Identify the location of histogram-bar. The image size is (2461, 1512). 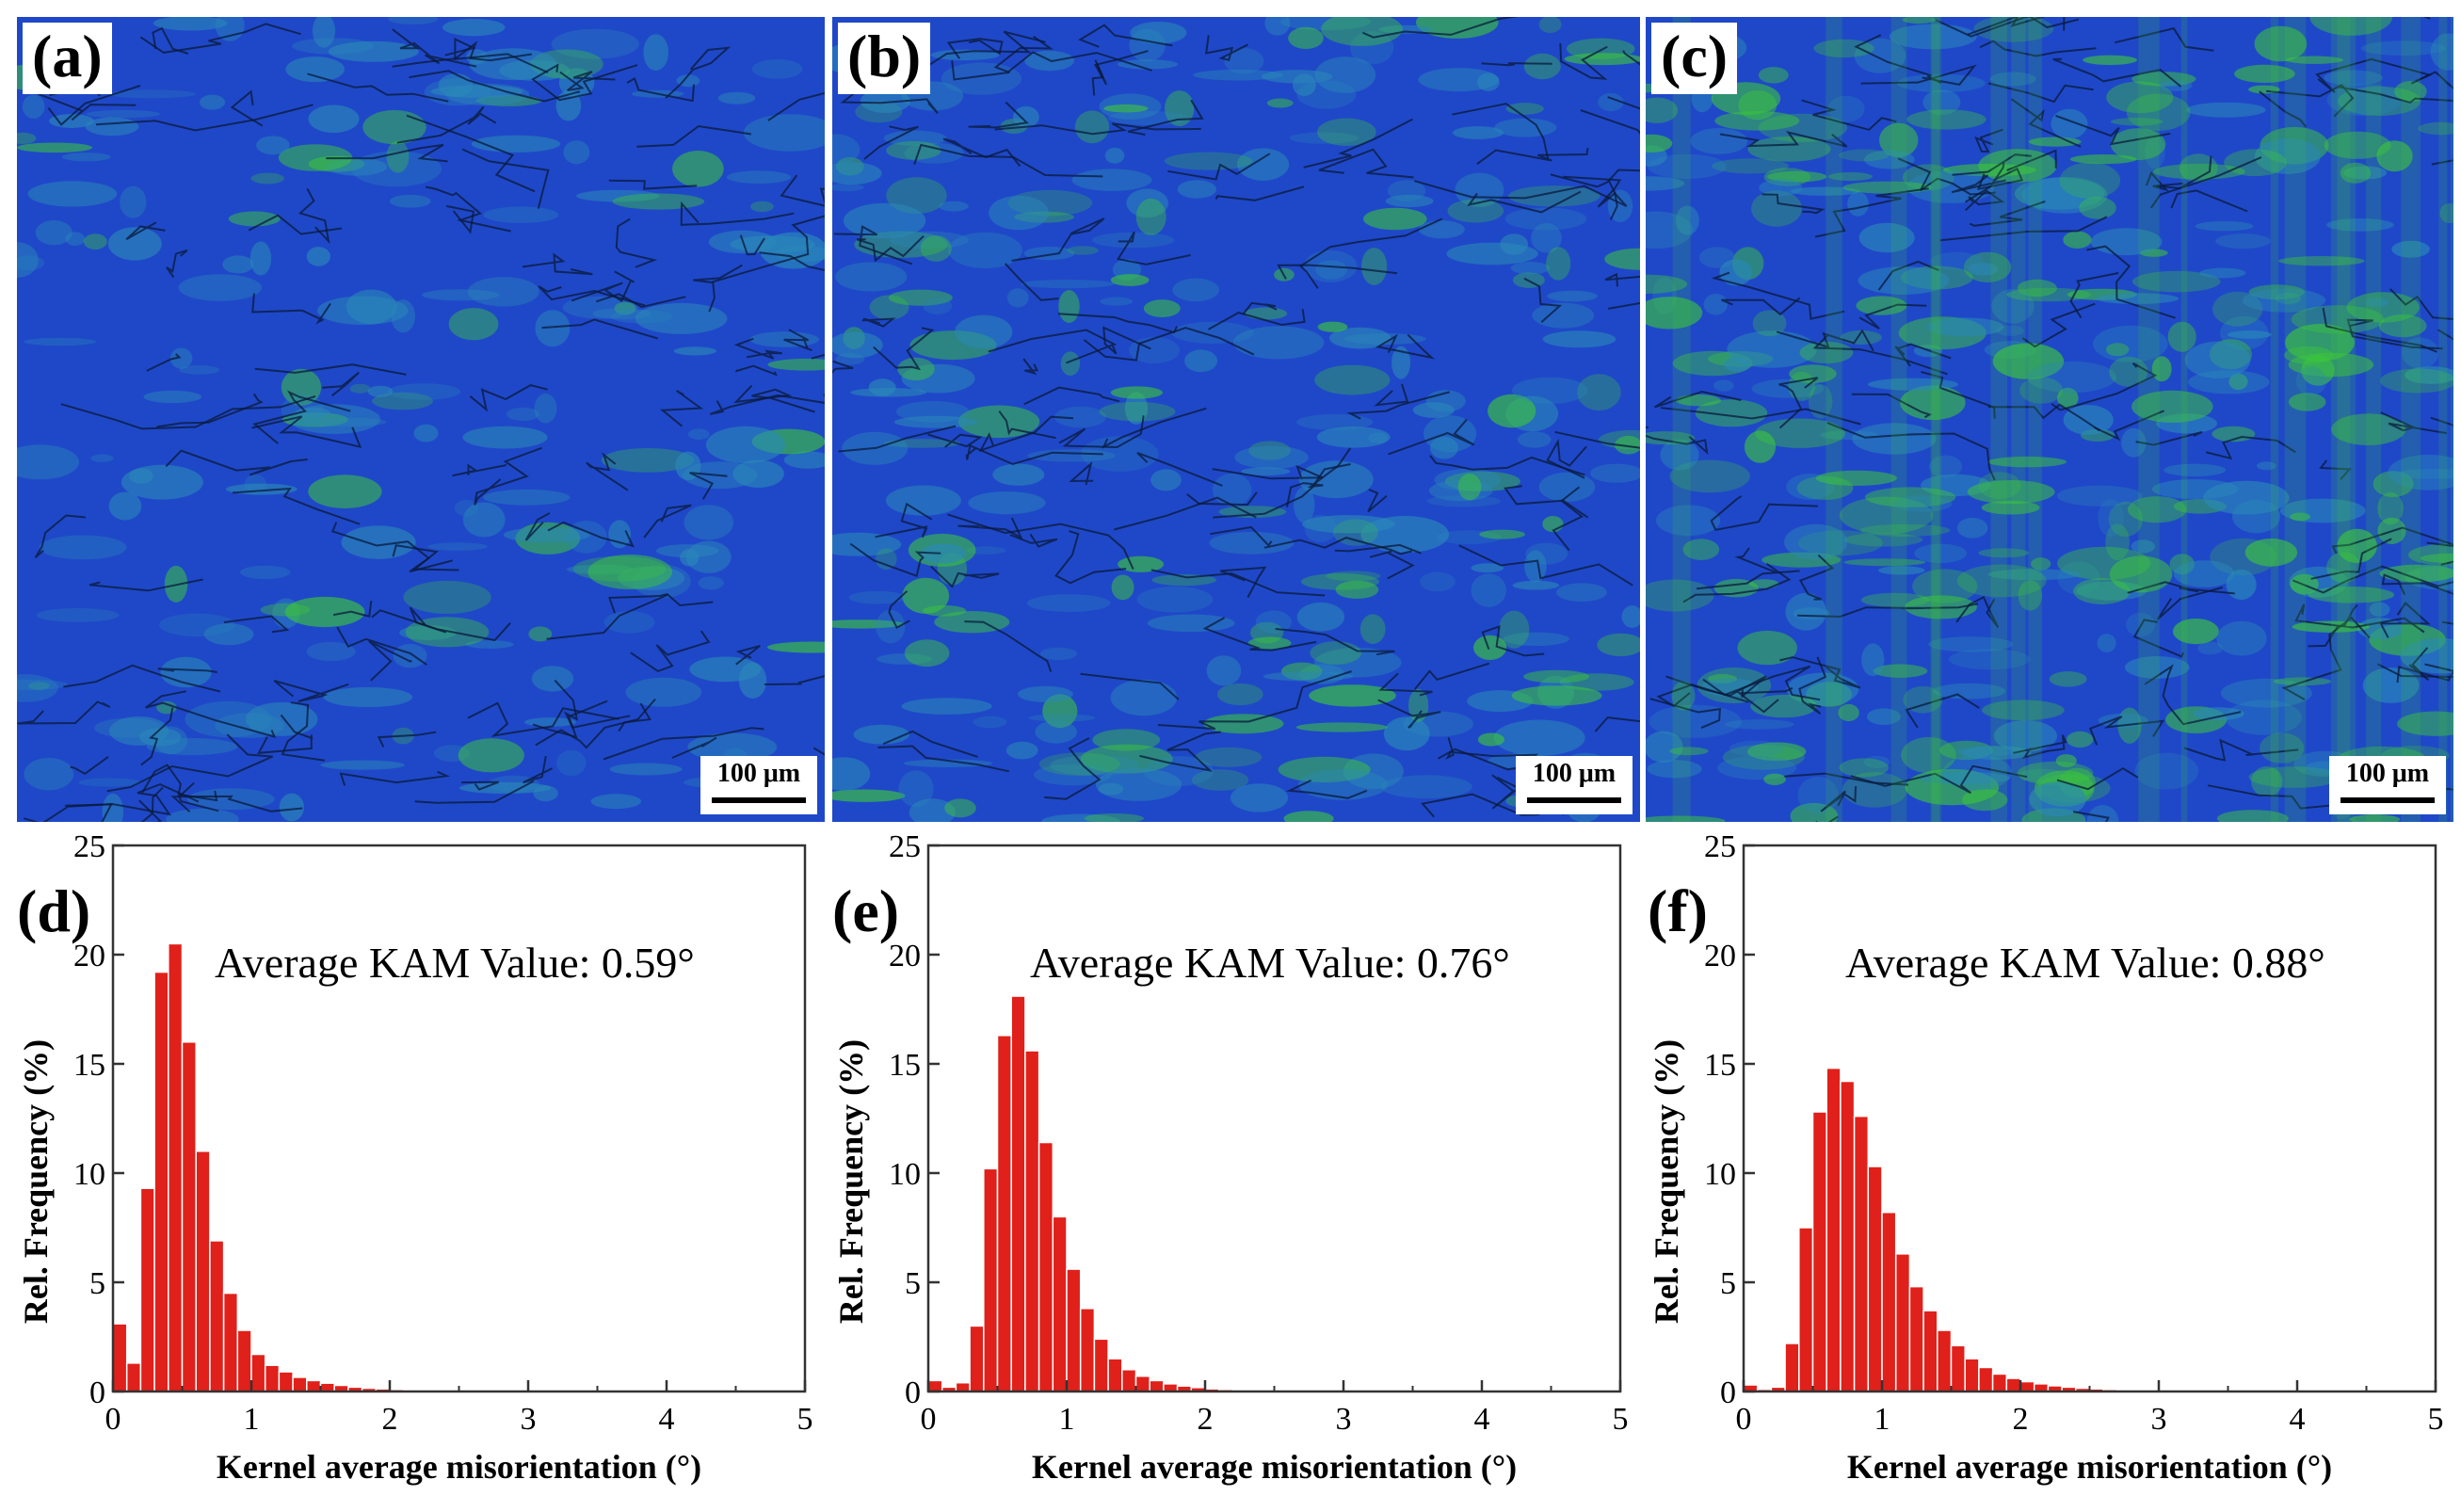
(1889, 1302).